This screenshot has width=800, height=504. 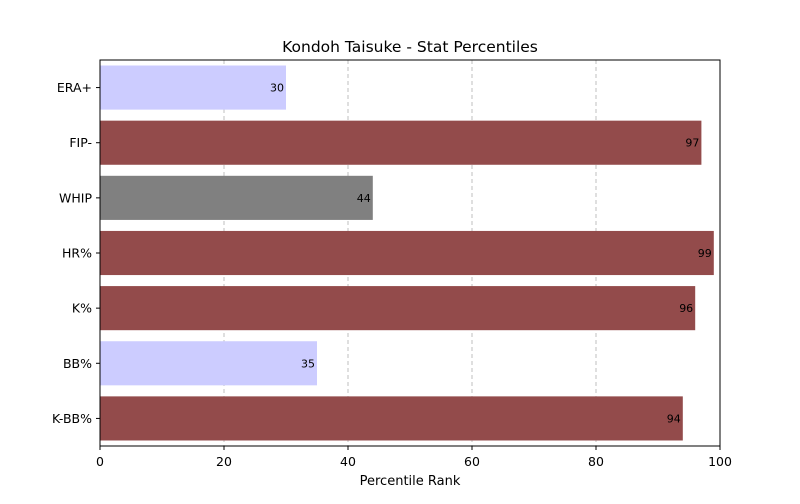 I want to click on x-tick-label: 80, so click(x=596, y=461).